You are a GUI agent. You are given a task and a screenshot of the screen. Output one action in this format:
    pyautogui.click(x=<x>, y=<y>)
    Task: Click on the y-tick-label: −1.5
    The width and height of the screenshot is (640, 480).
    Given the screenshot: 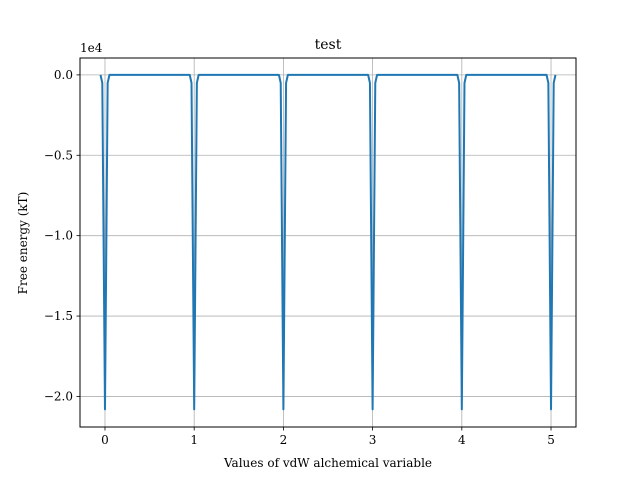 What is the action you would take?
    pyautogui.click(x=58, y=316)
    